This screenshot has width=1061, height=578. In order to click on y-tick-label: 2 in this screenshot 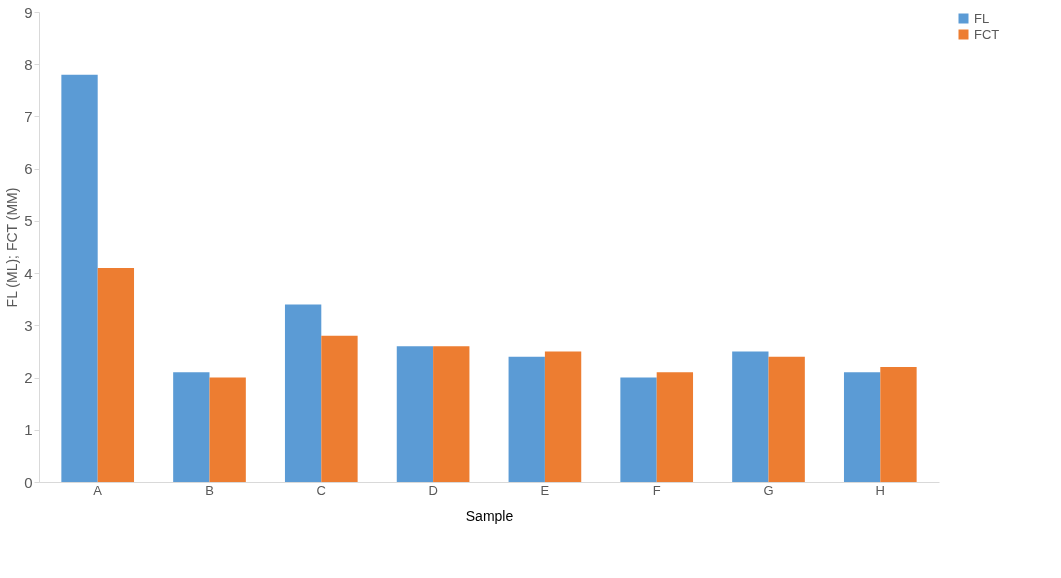, I will do `click(28, 378)`.